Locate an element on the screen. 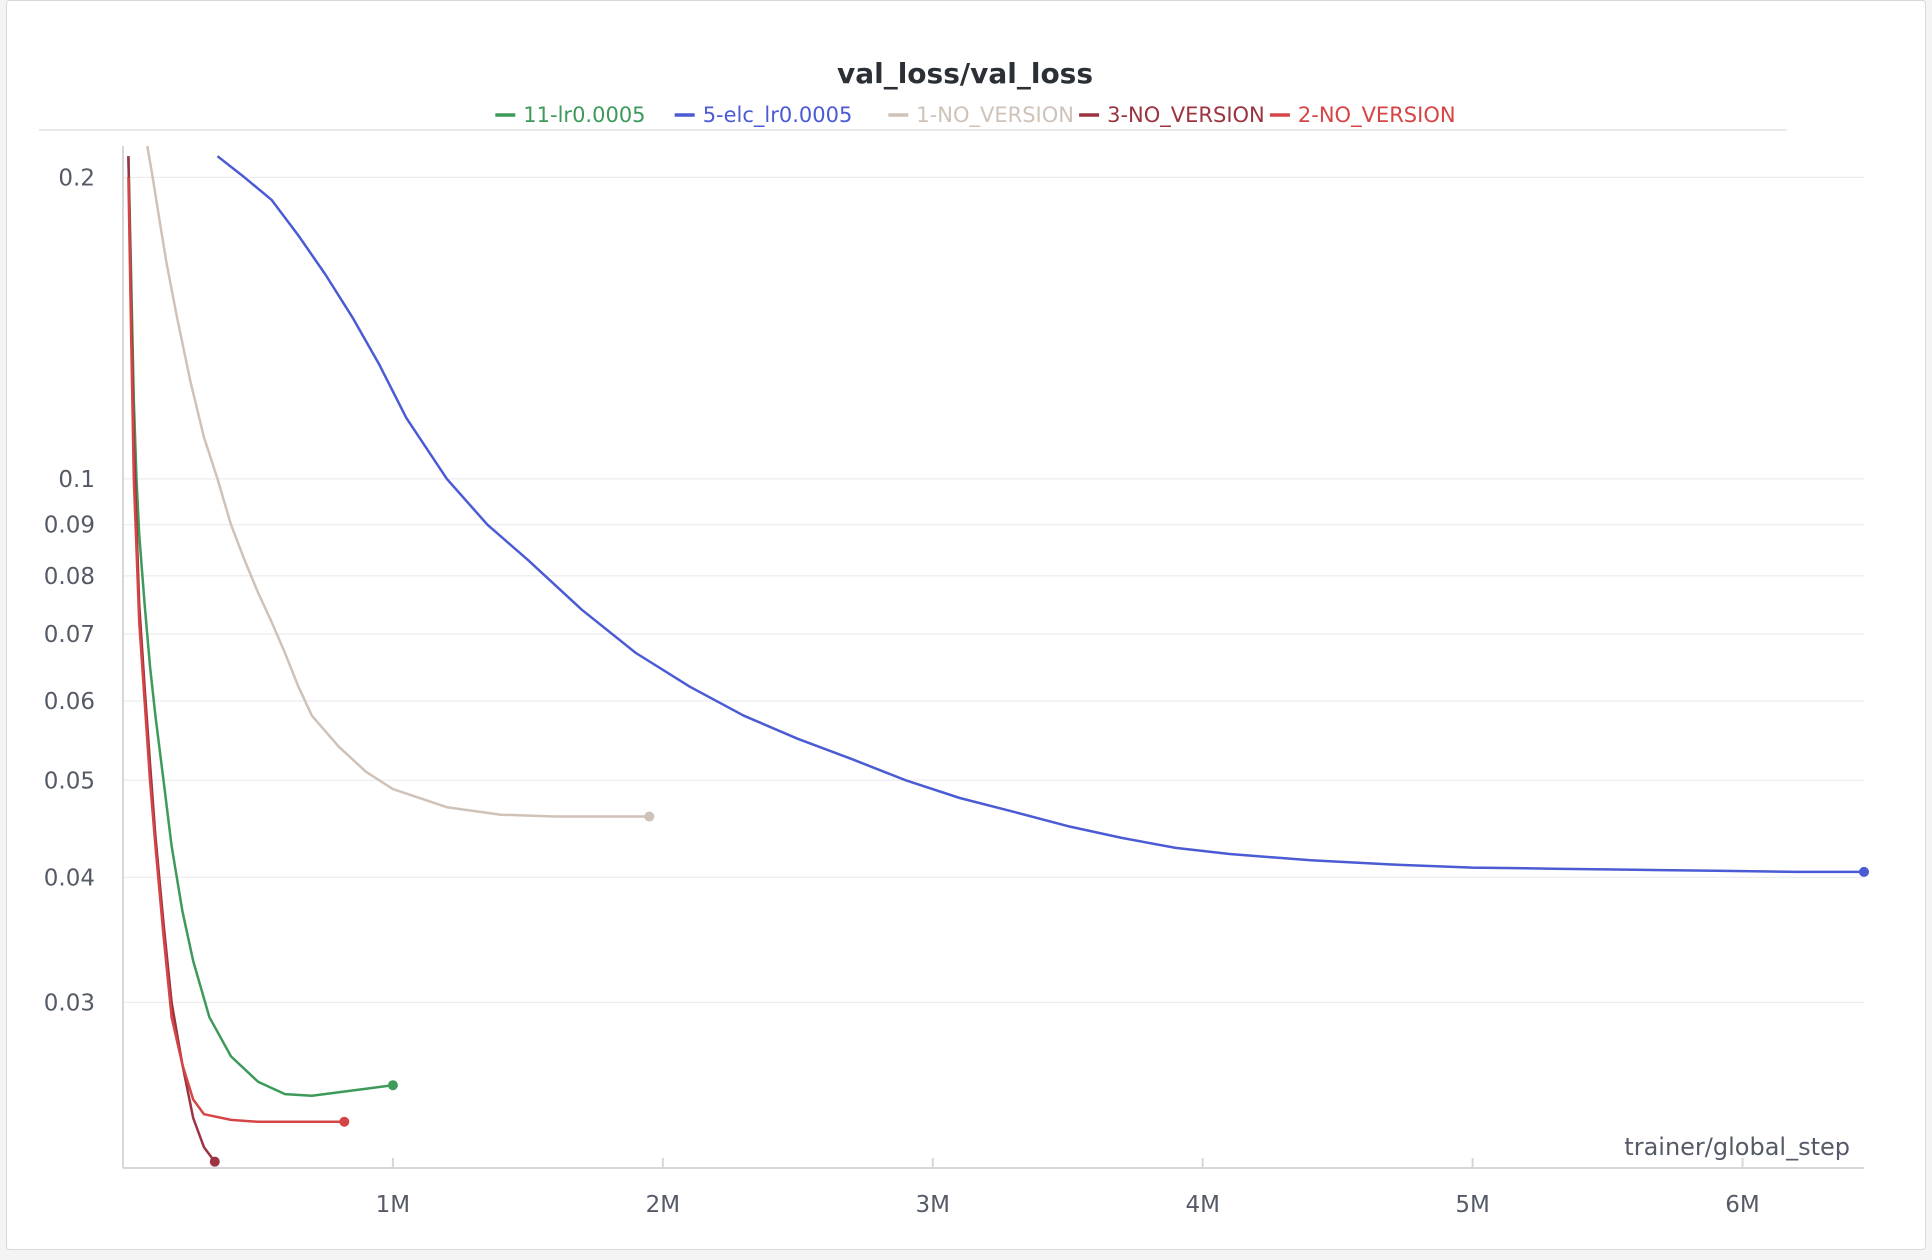 The image size is (1932, 1260). legend-label-1: 5-elc_lr0.0005 is located at coordinates (778, 115).